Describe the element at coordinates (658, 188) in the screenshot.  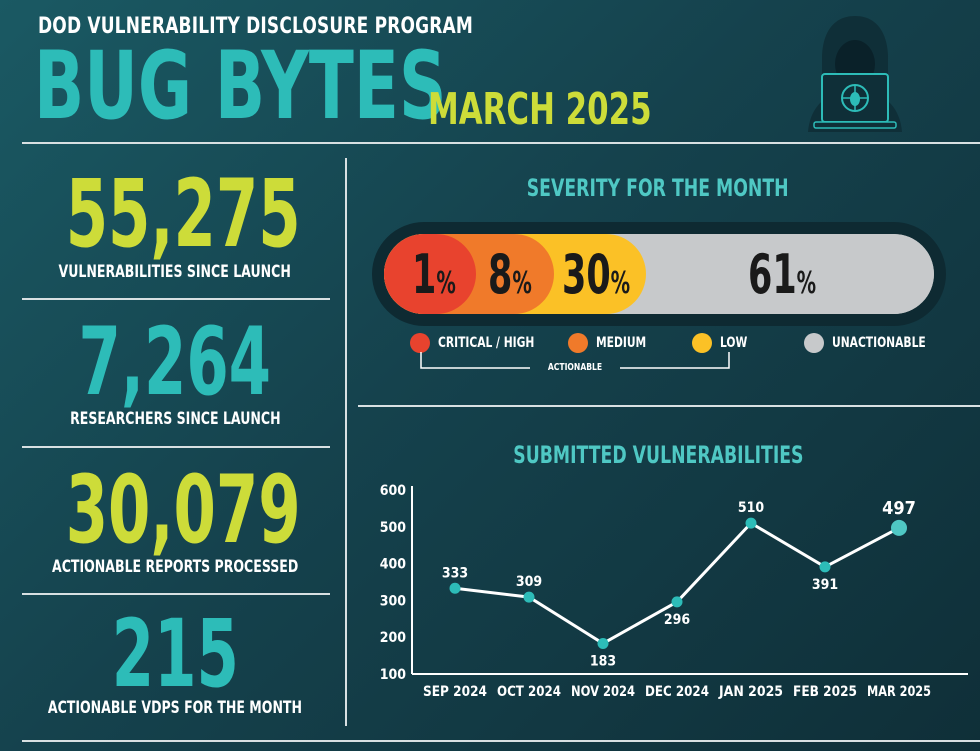
I see `severity-title: SEVERITY FOR THE MONTH` at that location.